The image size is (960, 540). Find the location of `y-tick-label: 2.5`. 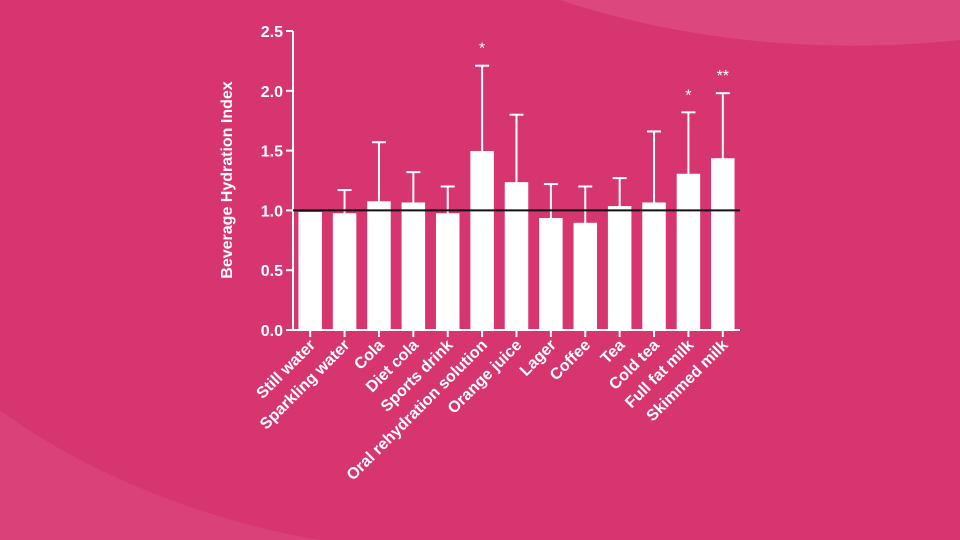

y-tick-label: 2.5 is located at coordinates (272, 32).